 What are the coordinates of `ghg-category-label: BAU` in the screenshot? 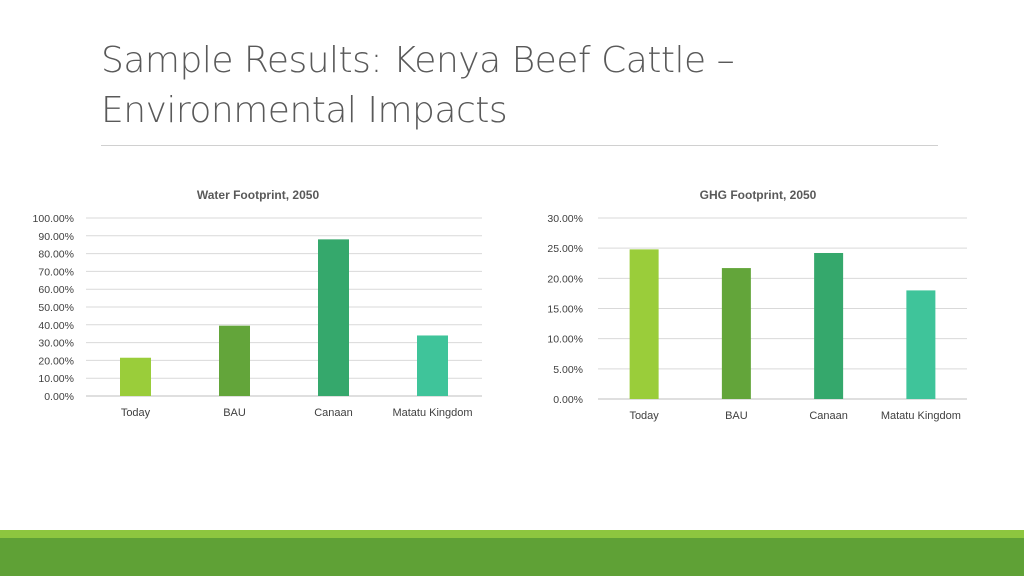 It's located at (736, 416).